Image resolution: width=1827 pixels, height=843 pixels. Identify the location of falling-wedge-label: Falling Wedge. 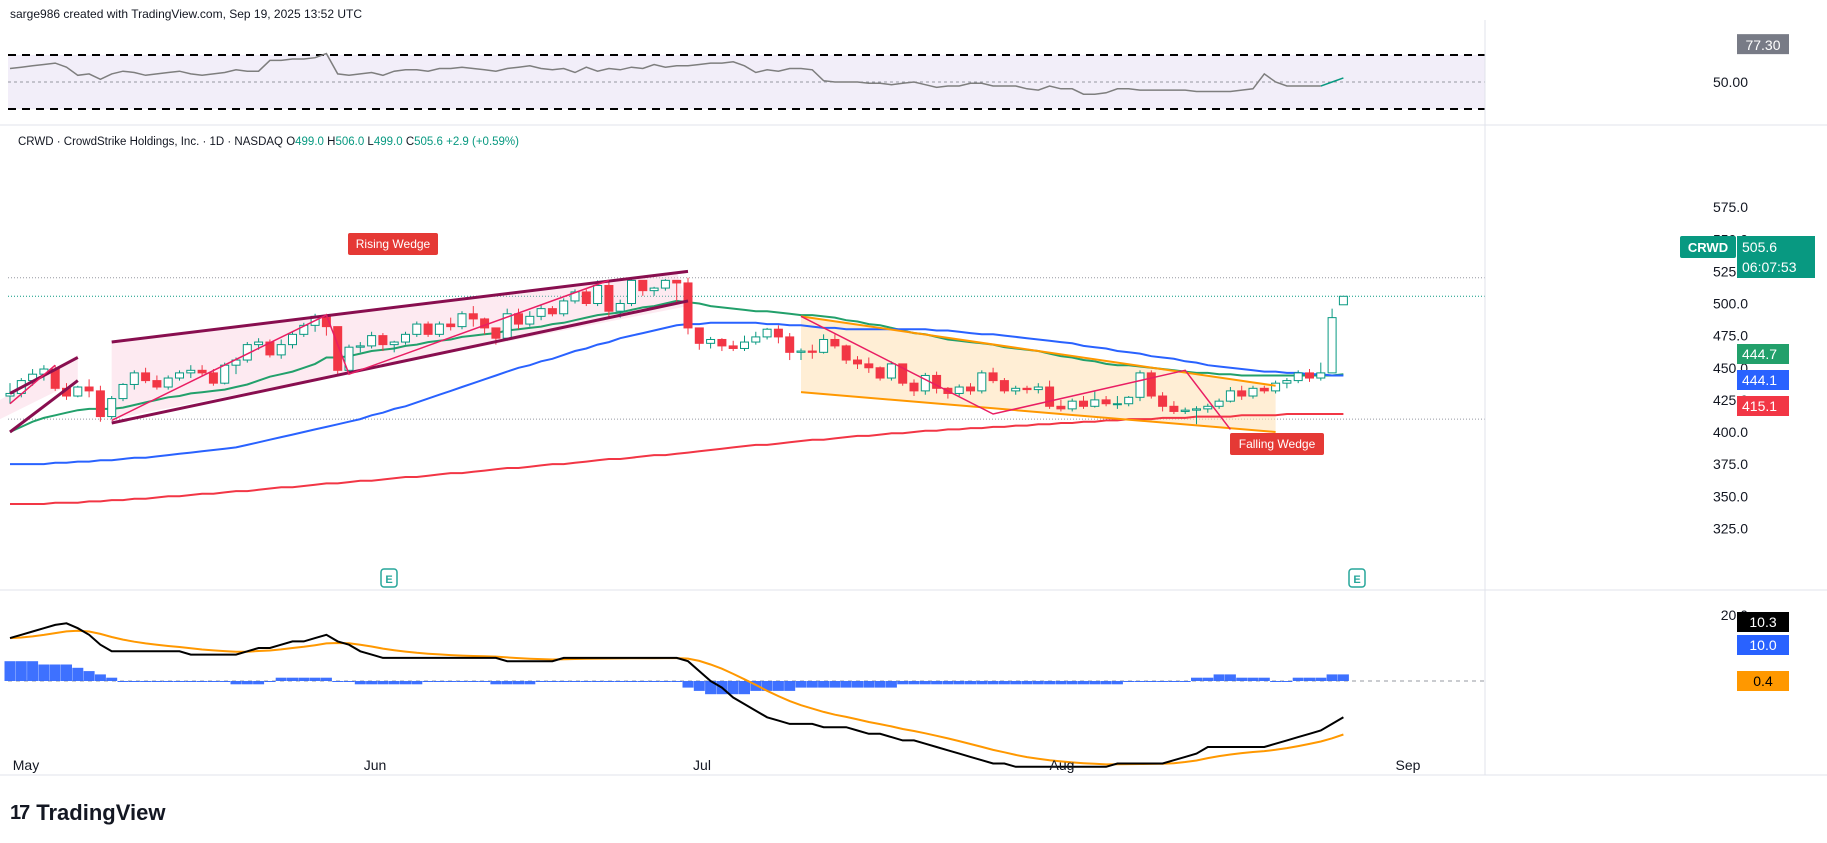
(1277, 444).